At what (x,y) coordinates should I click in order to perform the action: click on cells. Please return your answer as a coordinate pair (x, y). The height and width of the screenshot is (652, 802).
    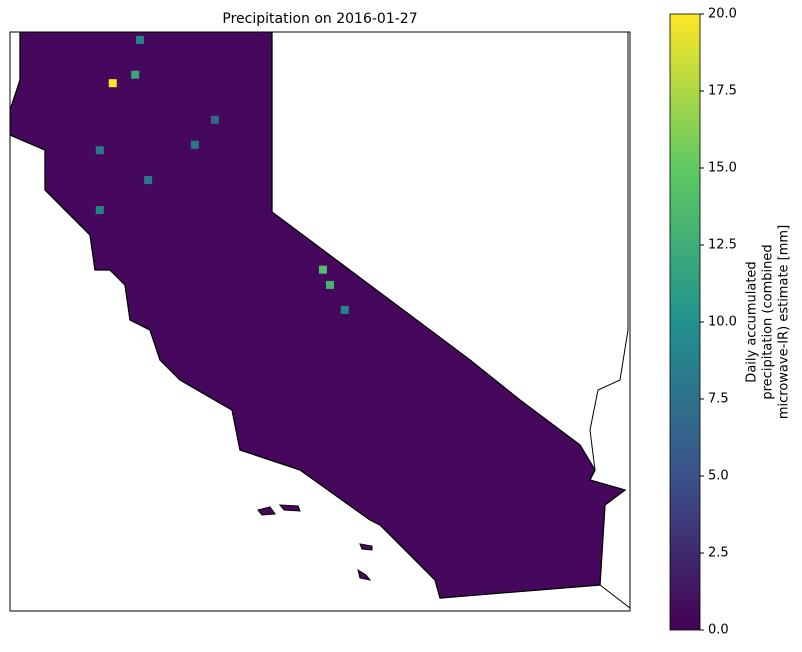
    Looking at the image, I should click on (222, 174).